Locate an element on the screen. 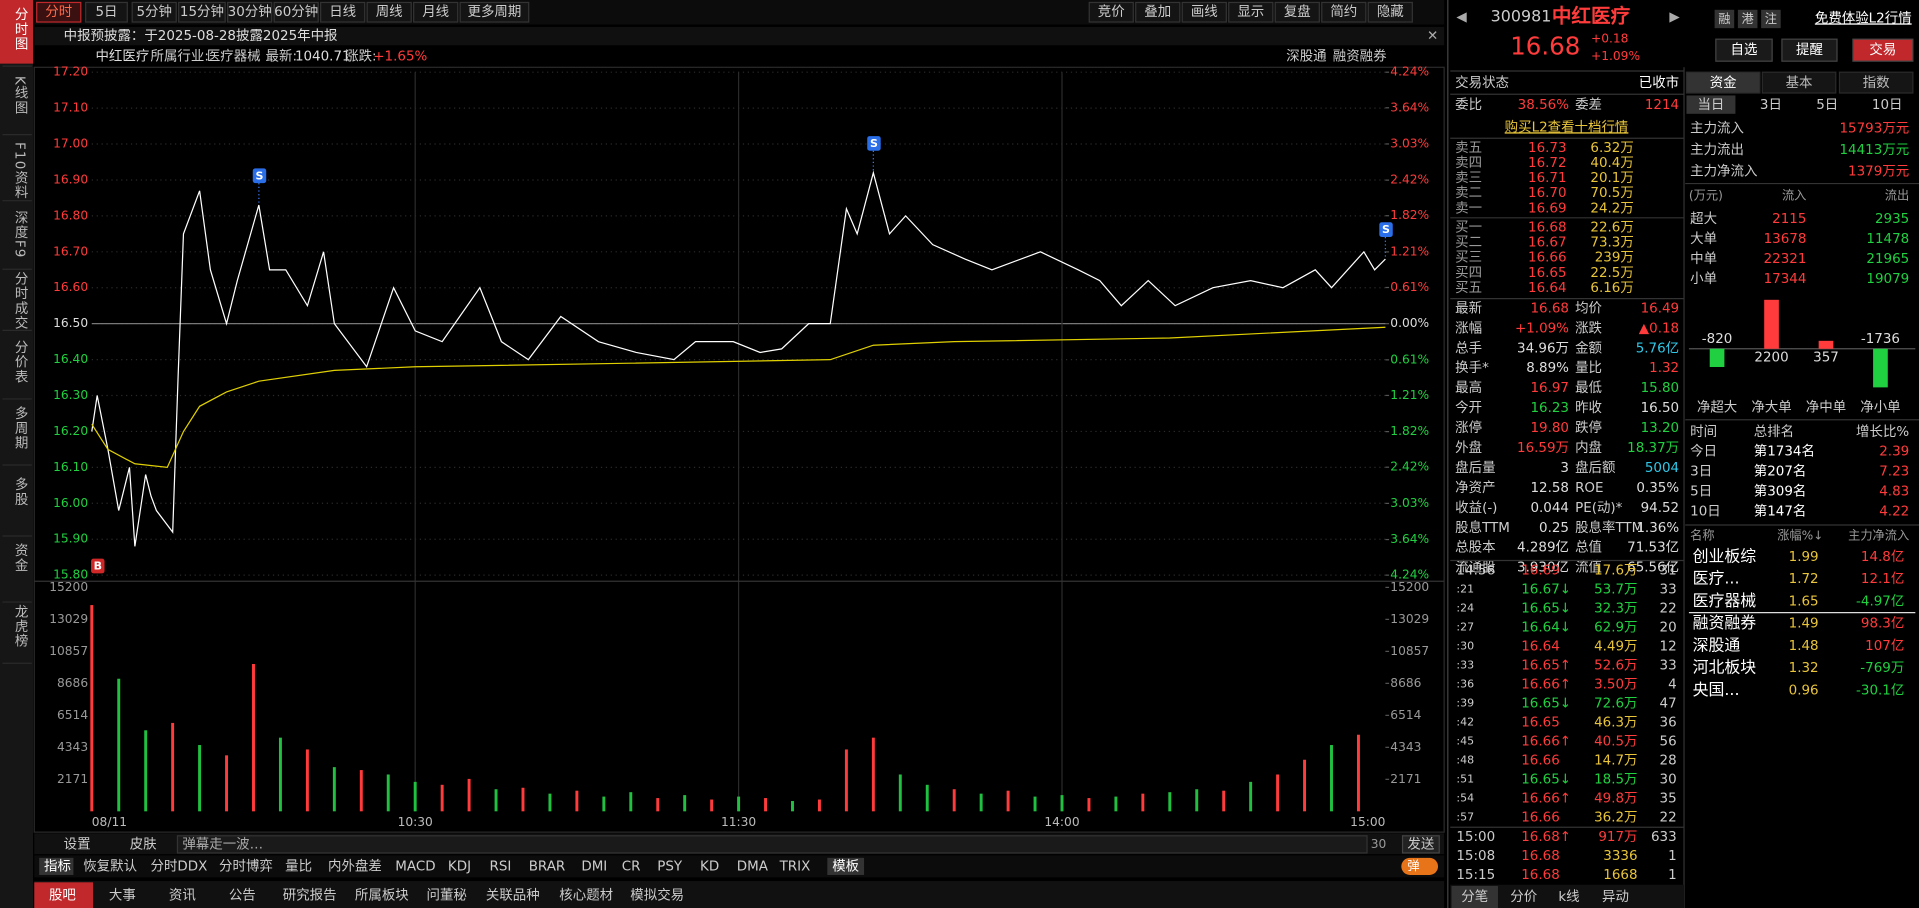 The width and height of the screenshot is (1919, 908). tool-label: 简约 is located at coordinates (1343, 11).